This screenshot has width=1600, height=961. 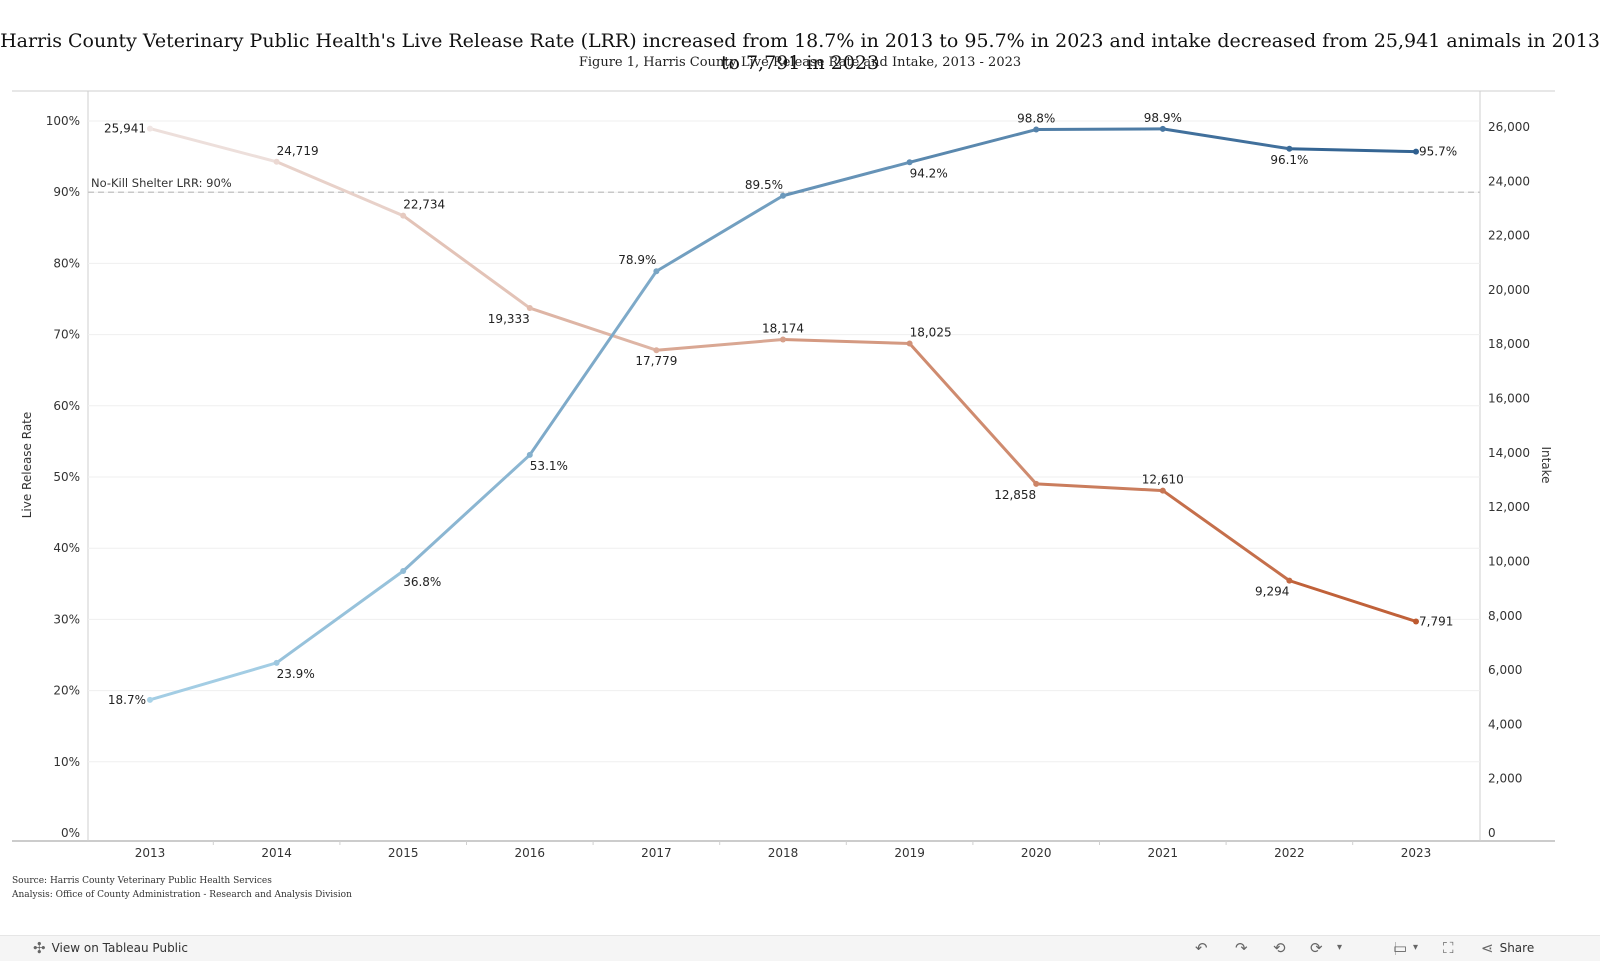 I want to click on left-tick-label: 0%, so click(x=70, y=833).